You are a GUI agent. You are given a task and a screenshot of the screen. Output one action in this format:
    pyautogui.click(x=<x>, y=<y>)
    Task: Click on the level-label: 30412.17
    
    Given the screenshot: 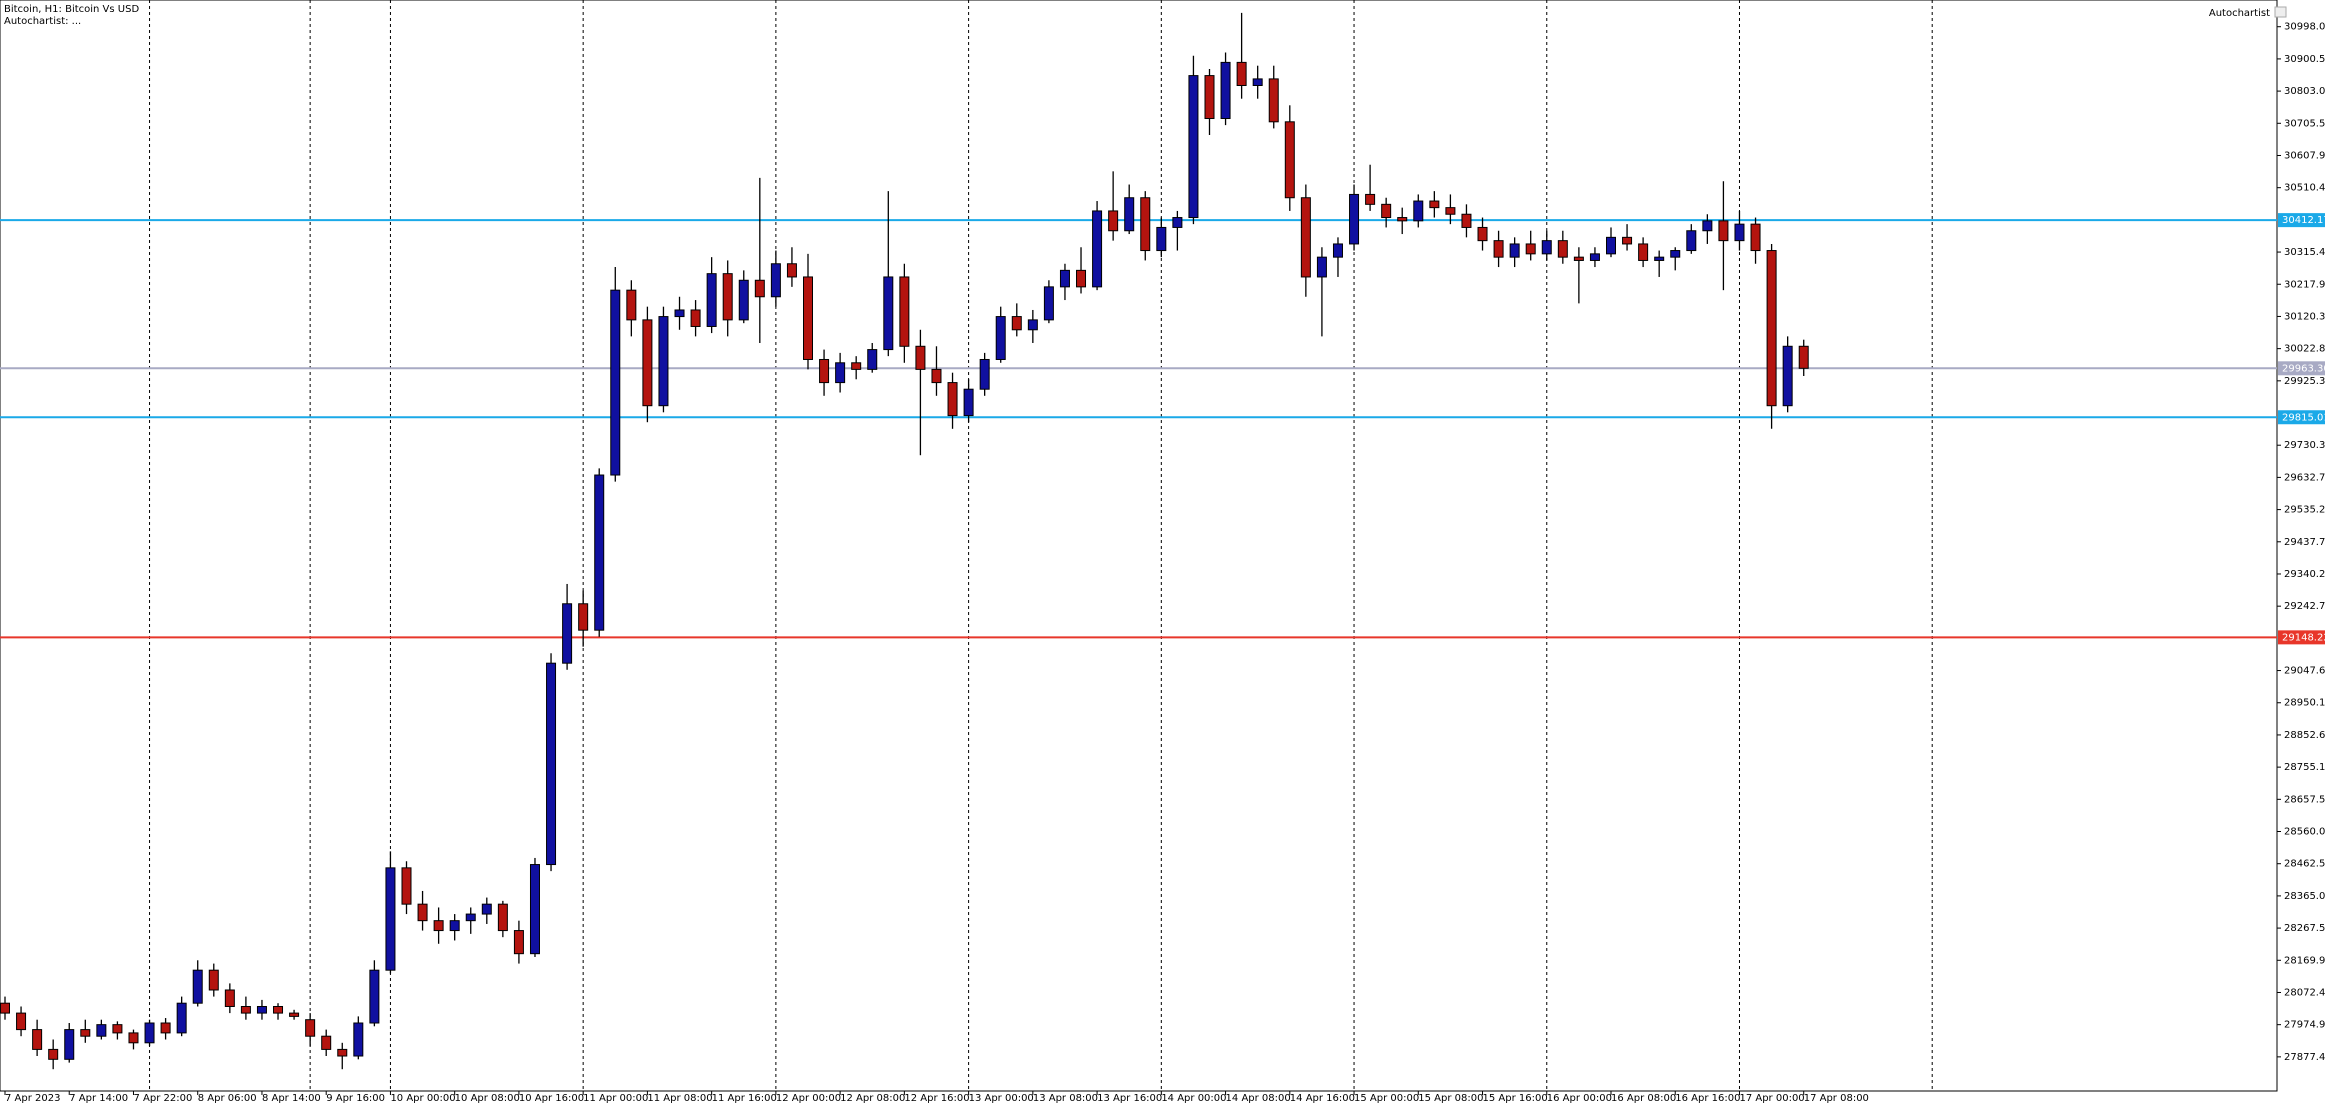 What is the action you would take?
    pyautogui.click(x=2303, y=220)
    